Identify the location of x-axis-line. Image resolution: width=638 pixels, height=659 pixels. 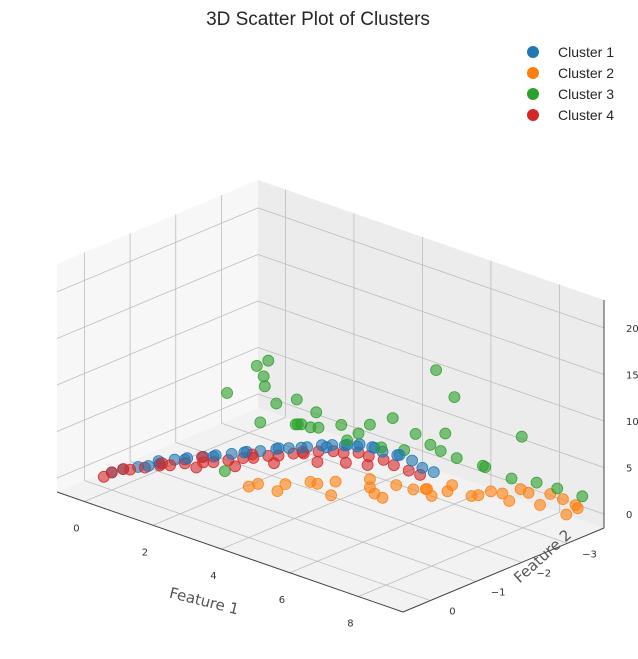
(230, 552).